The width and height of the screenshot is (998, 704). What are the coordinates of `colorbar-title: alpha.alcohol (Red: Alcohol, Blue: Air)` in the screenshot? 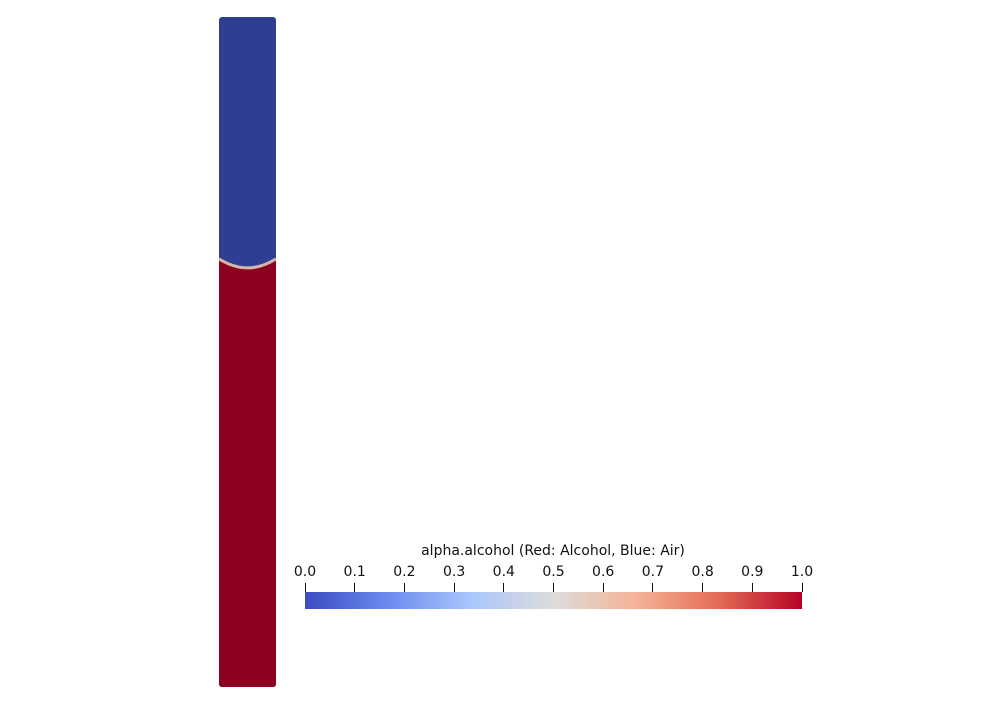 It's located at (553, 551).